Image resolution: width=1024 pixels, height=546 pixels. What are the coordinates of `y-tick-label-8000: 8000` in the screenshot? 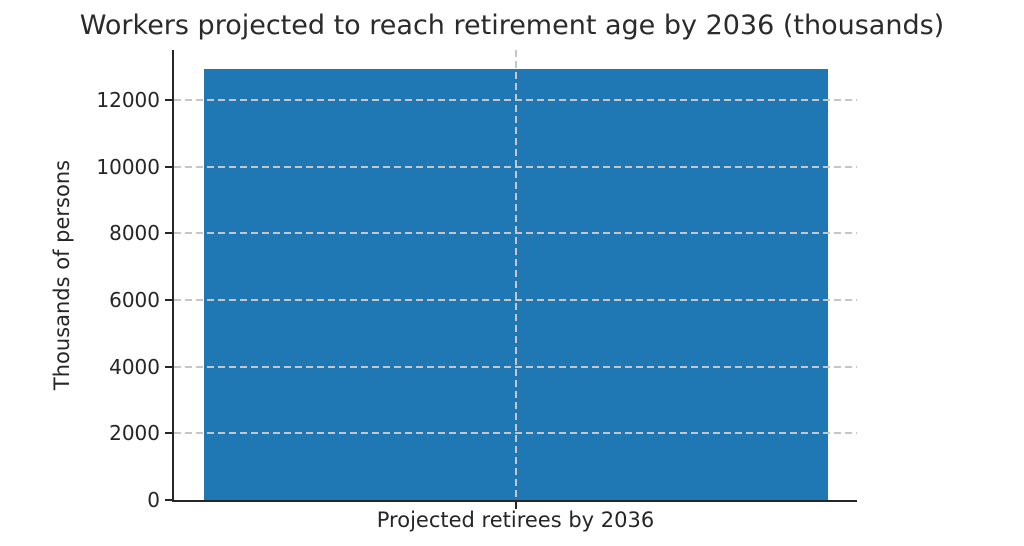 It's located at (134, 233).